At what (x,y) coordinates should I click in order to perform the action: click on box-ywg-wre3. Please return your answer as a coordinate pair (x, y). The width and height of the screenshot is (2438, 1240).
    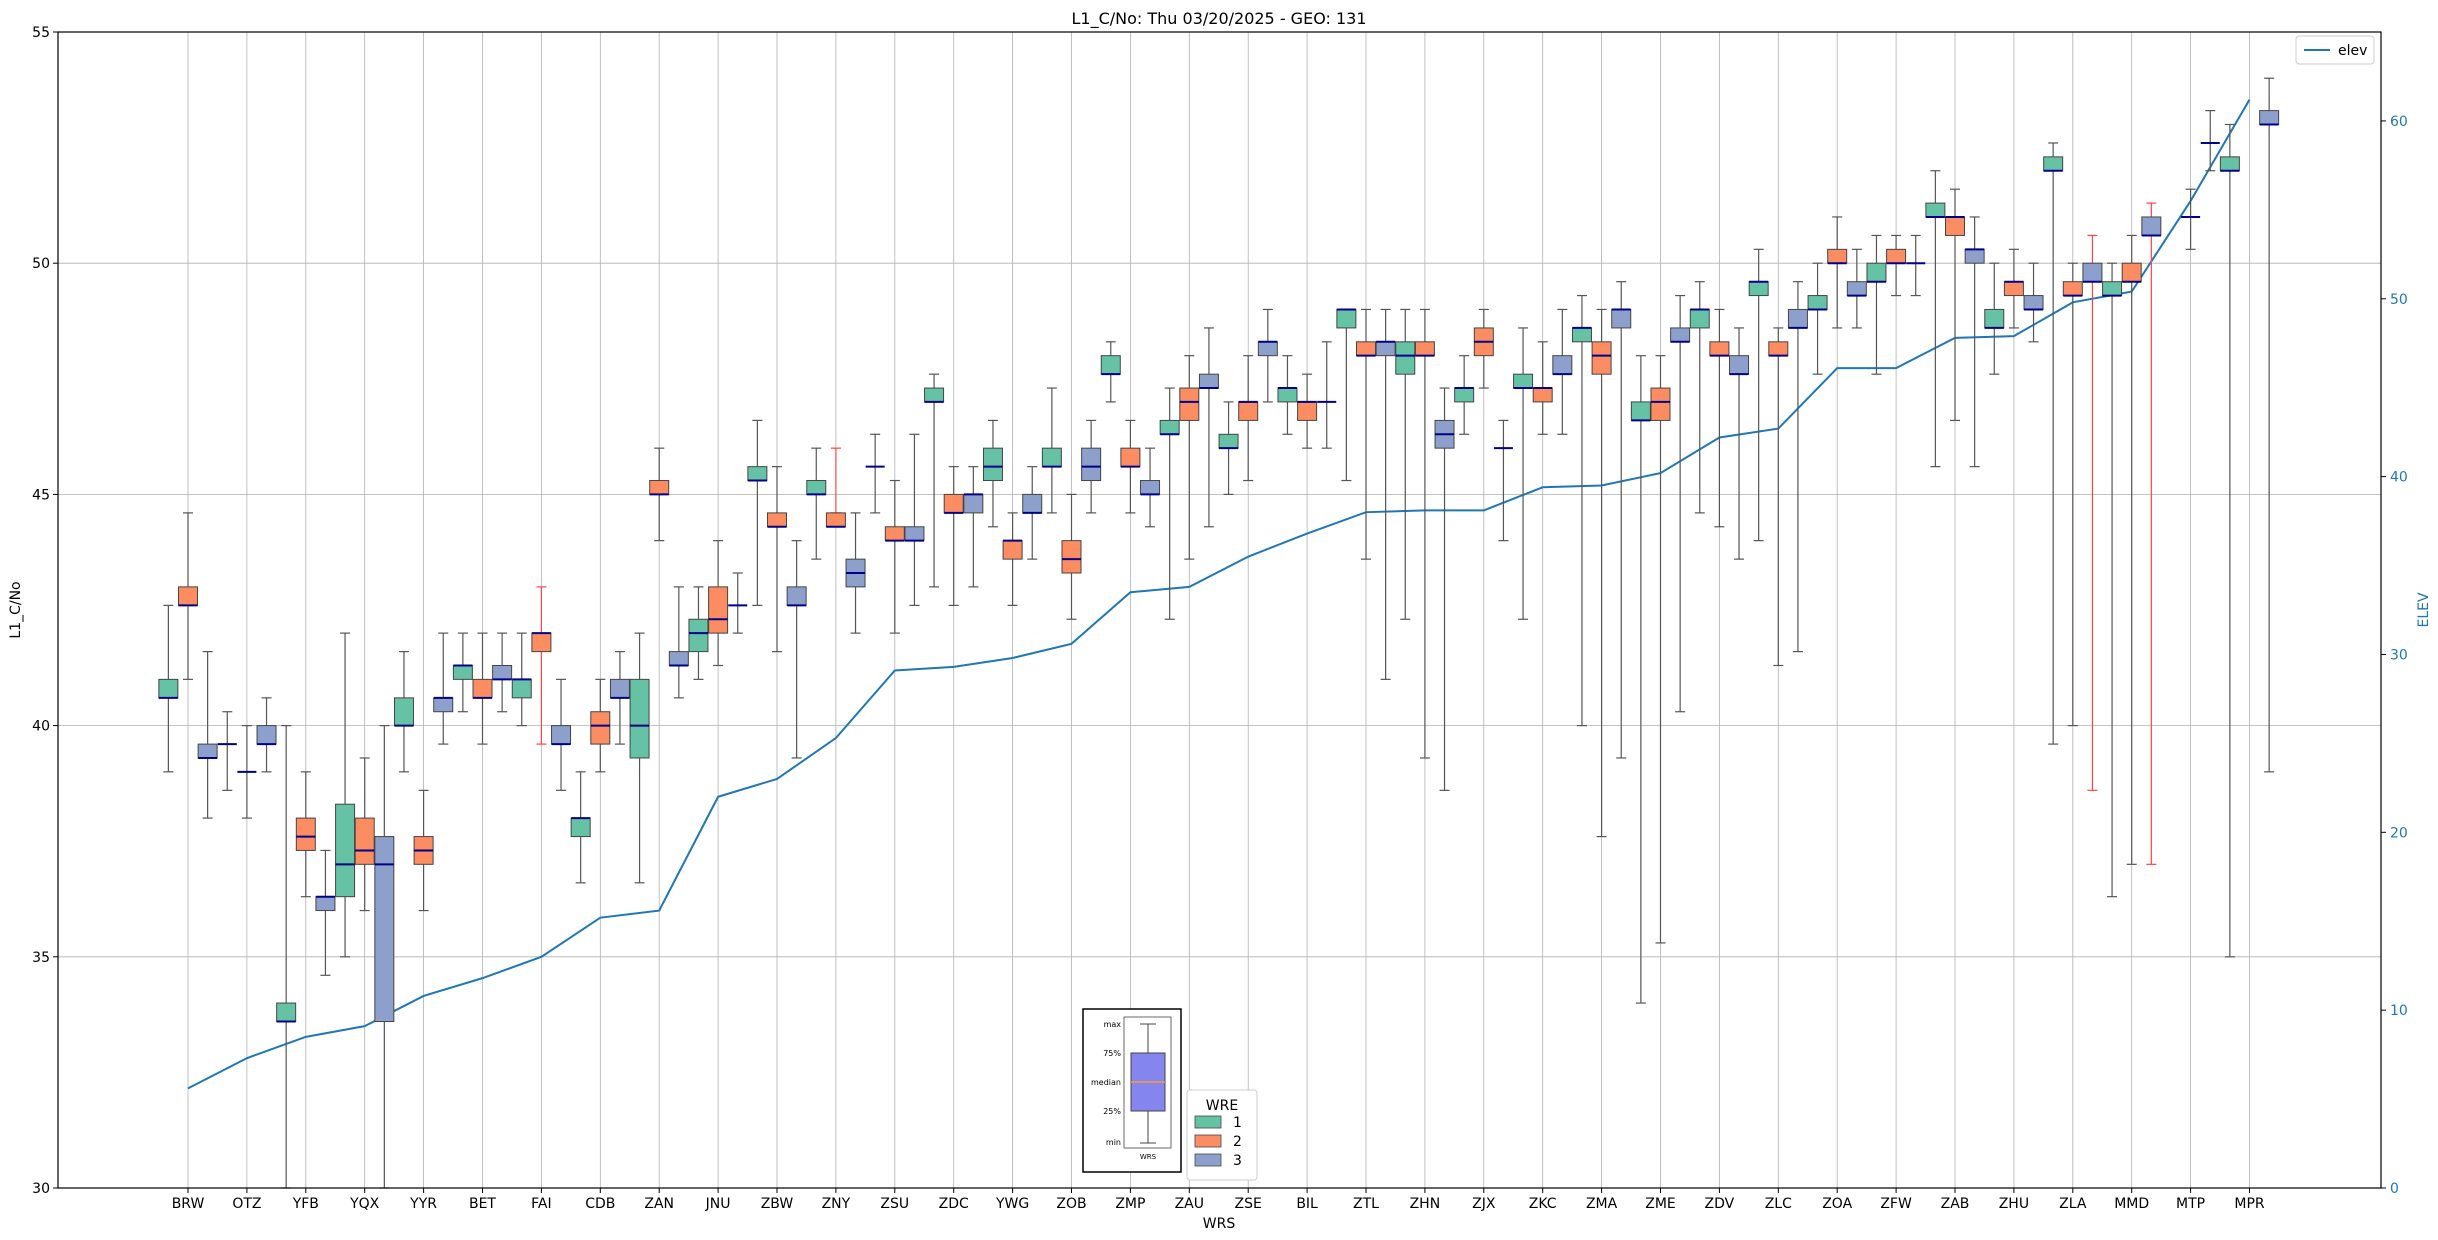
    Looking at the image, I should click on (1032, 513).